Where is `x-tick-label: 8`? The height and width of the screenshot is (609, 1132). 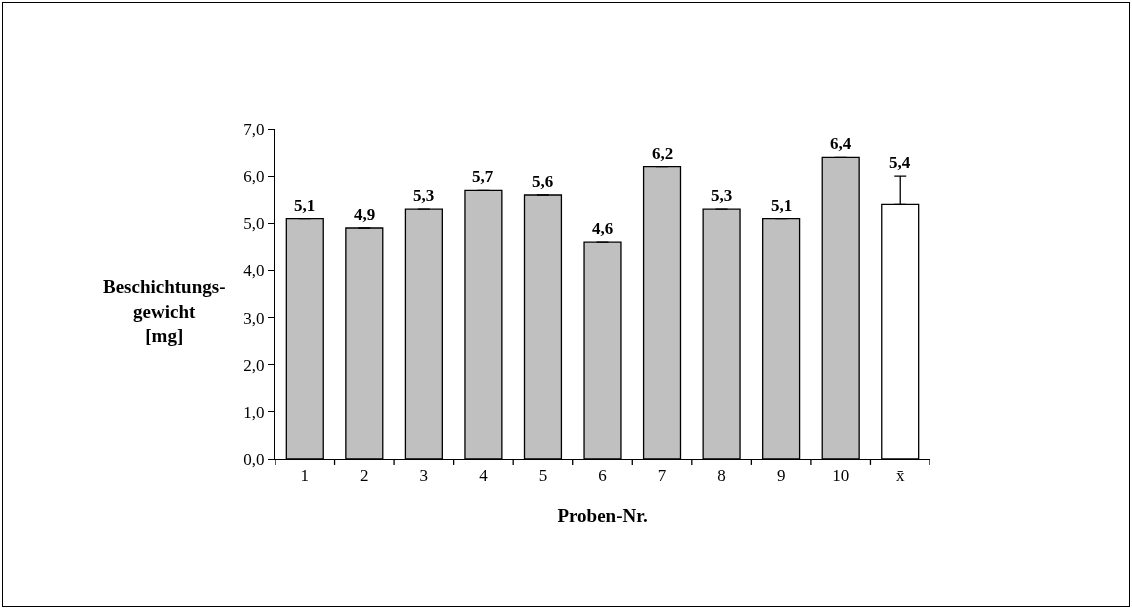 x-tick-label: 8 is located at coordinates (721, 475).